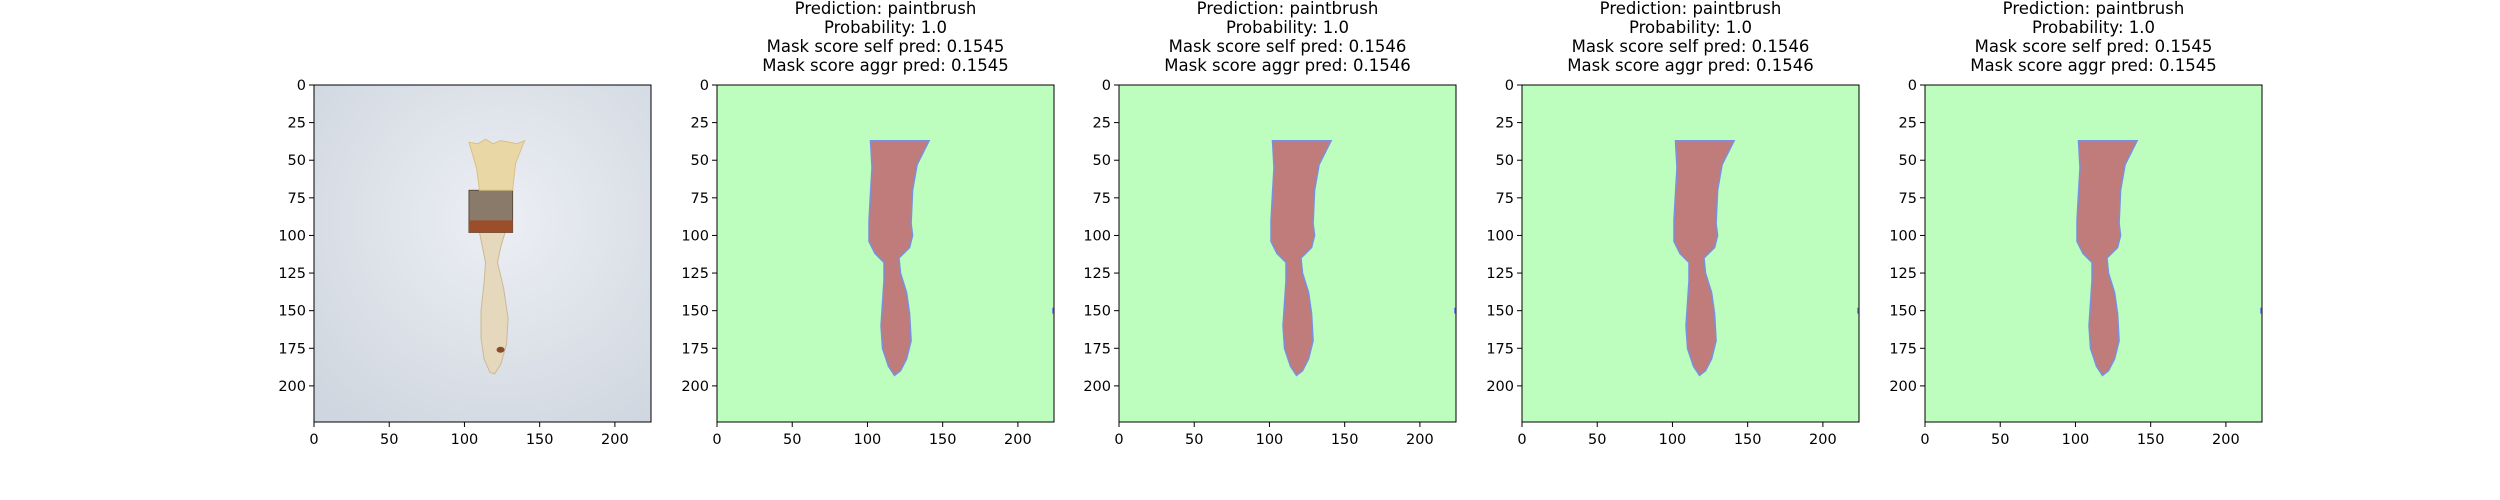 The width and height of the screenshot is (2500, 500). Describe the element at coordinates (500, 349) in the screenshot. I see `paintbrush-hole` at that location.